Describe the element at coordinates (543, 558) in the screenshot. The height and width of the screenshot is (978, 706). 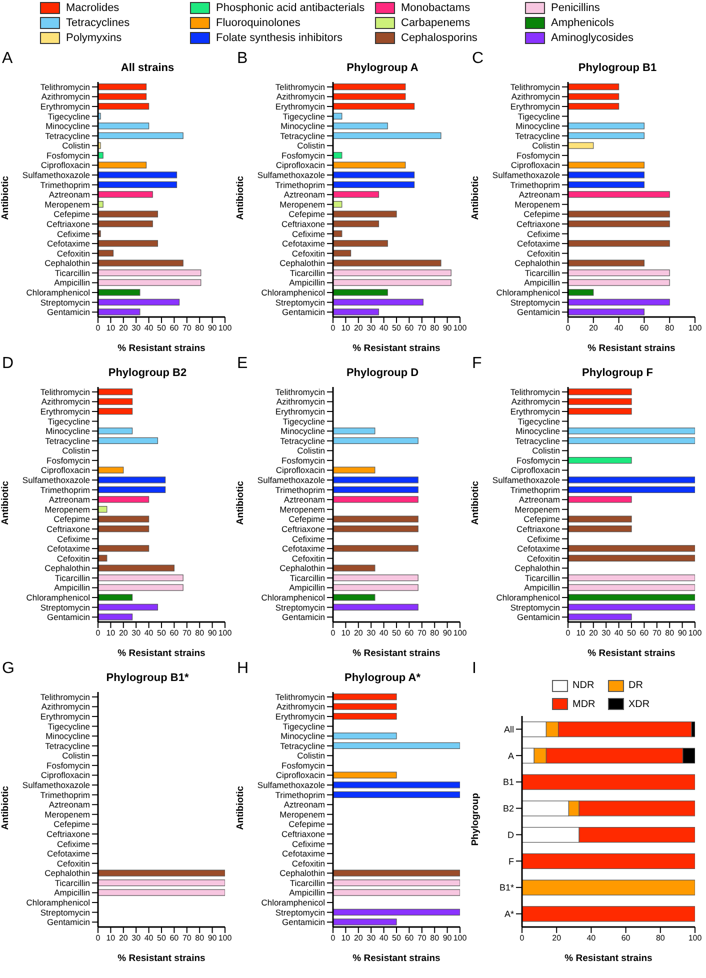
I see `y-tick-label: Cefoxitin` at that location.